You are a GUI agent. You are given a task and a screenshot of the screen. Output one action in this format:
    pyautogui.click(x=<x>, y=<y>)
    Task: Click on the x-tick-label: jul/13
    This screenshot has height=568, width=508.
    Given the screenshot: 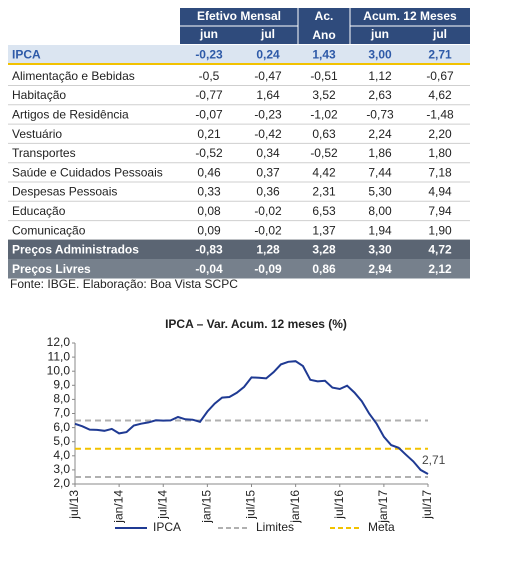 What is the action you would take?
    pyautogui.click(x=74, y=505)
    